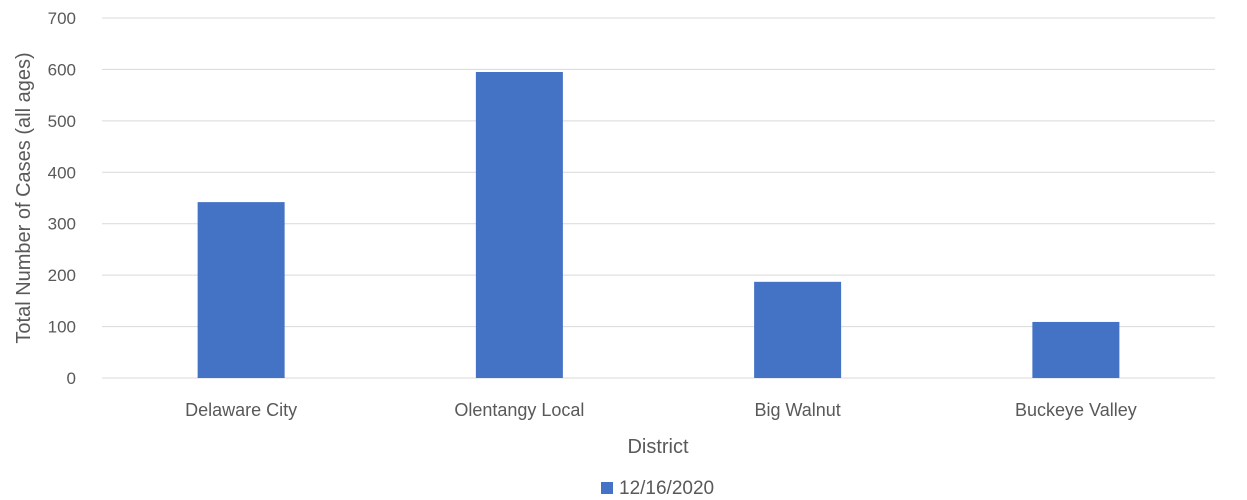 The image size is (1247, 500). Describe the element at coordinates (666, 488) in the screenshot. I see `legend-label: 12/16/2020` at that location.